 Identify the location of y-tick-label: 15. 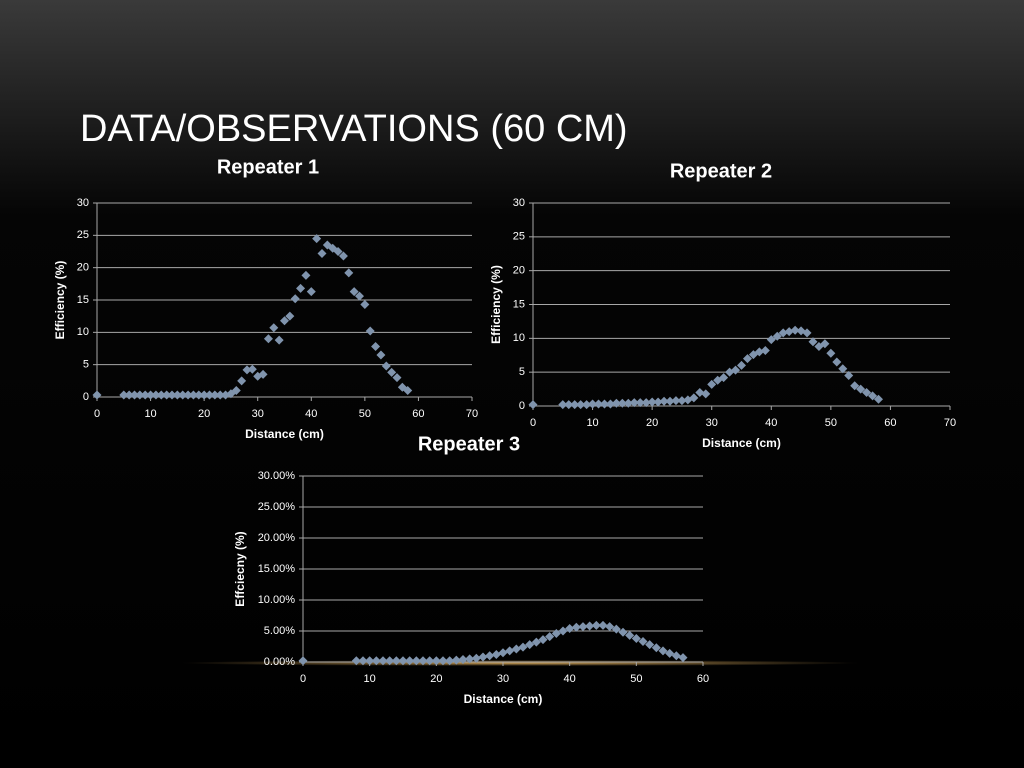
(83, 300).